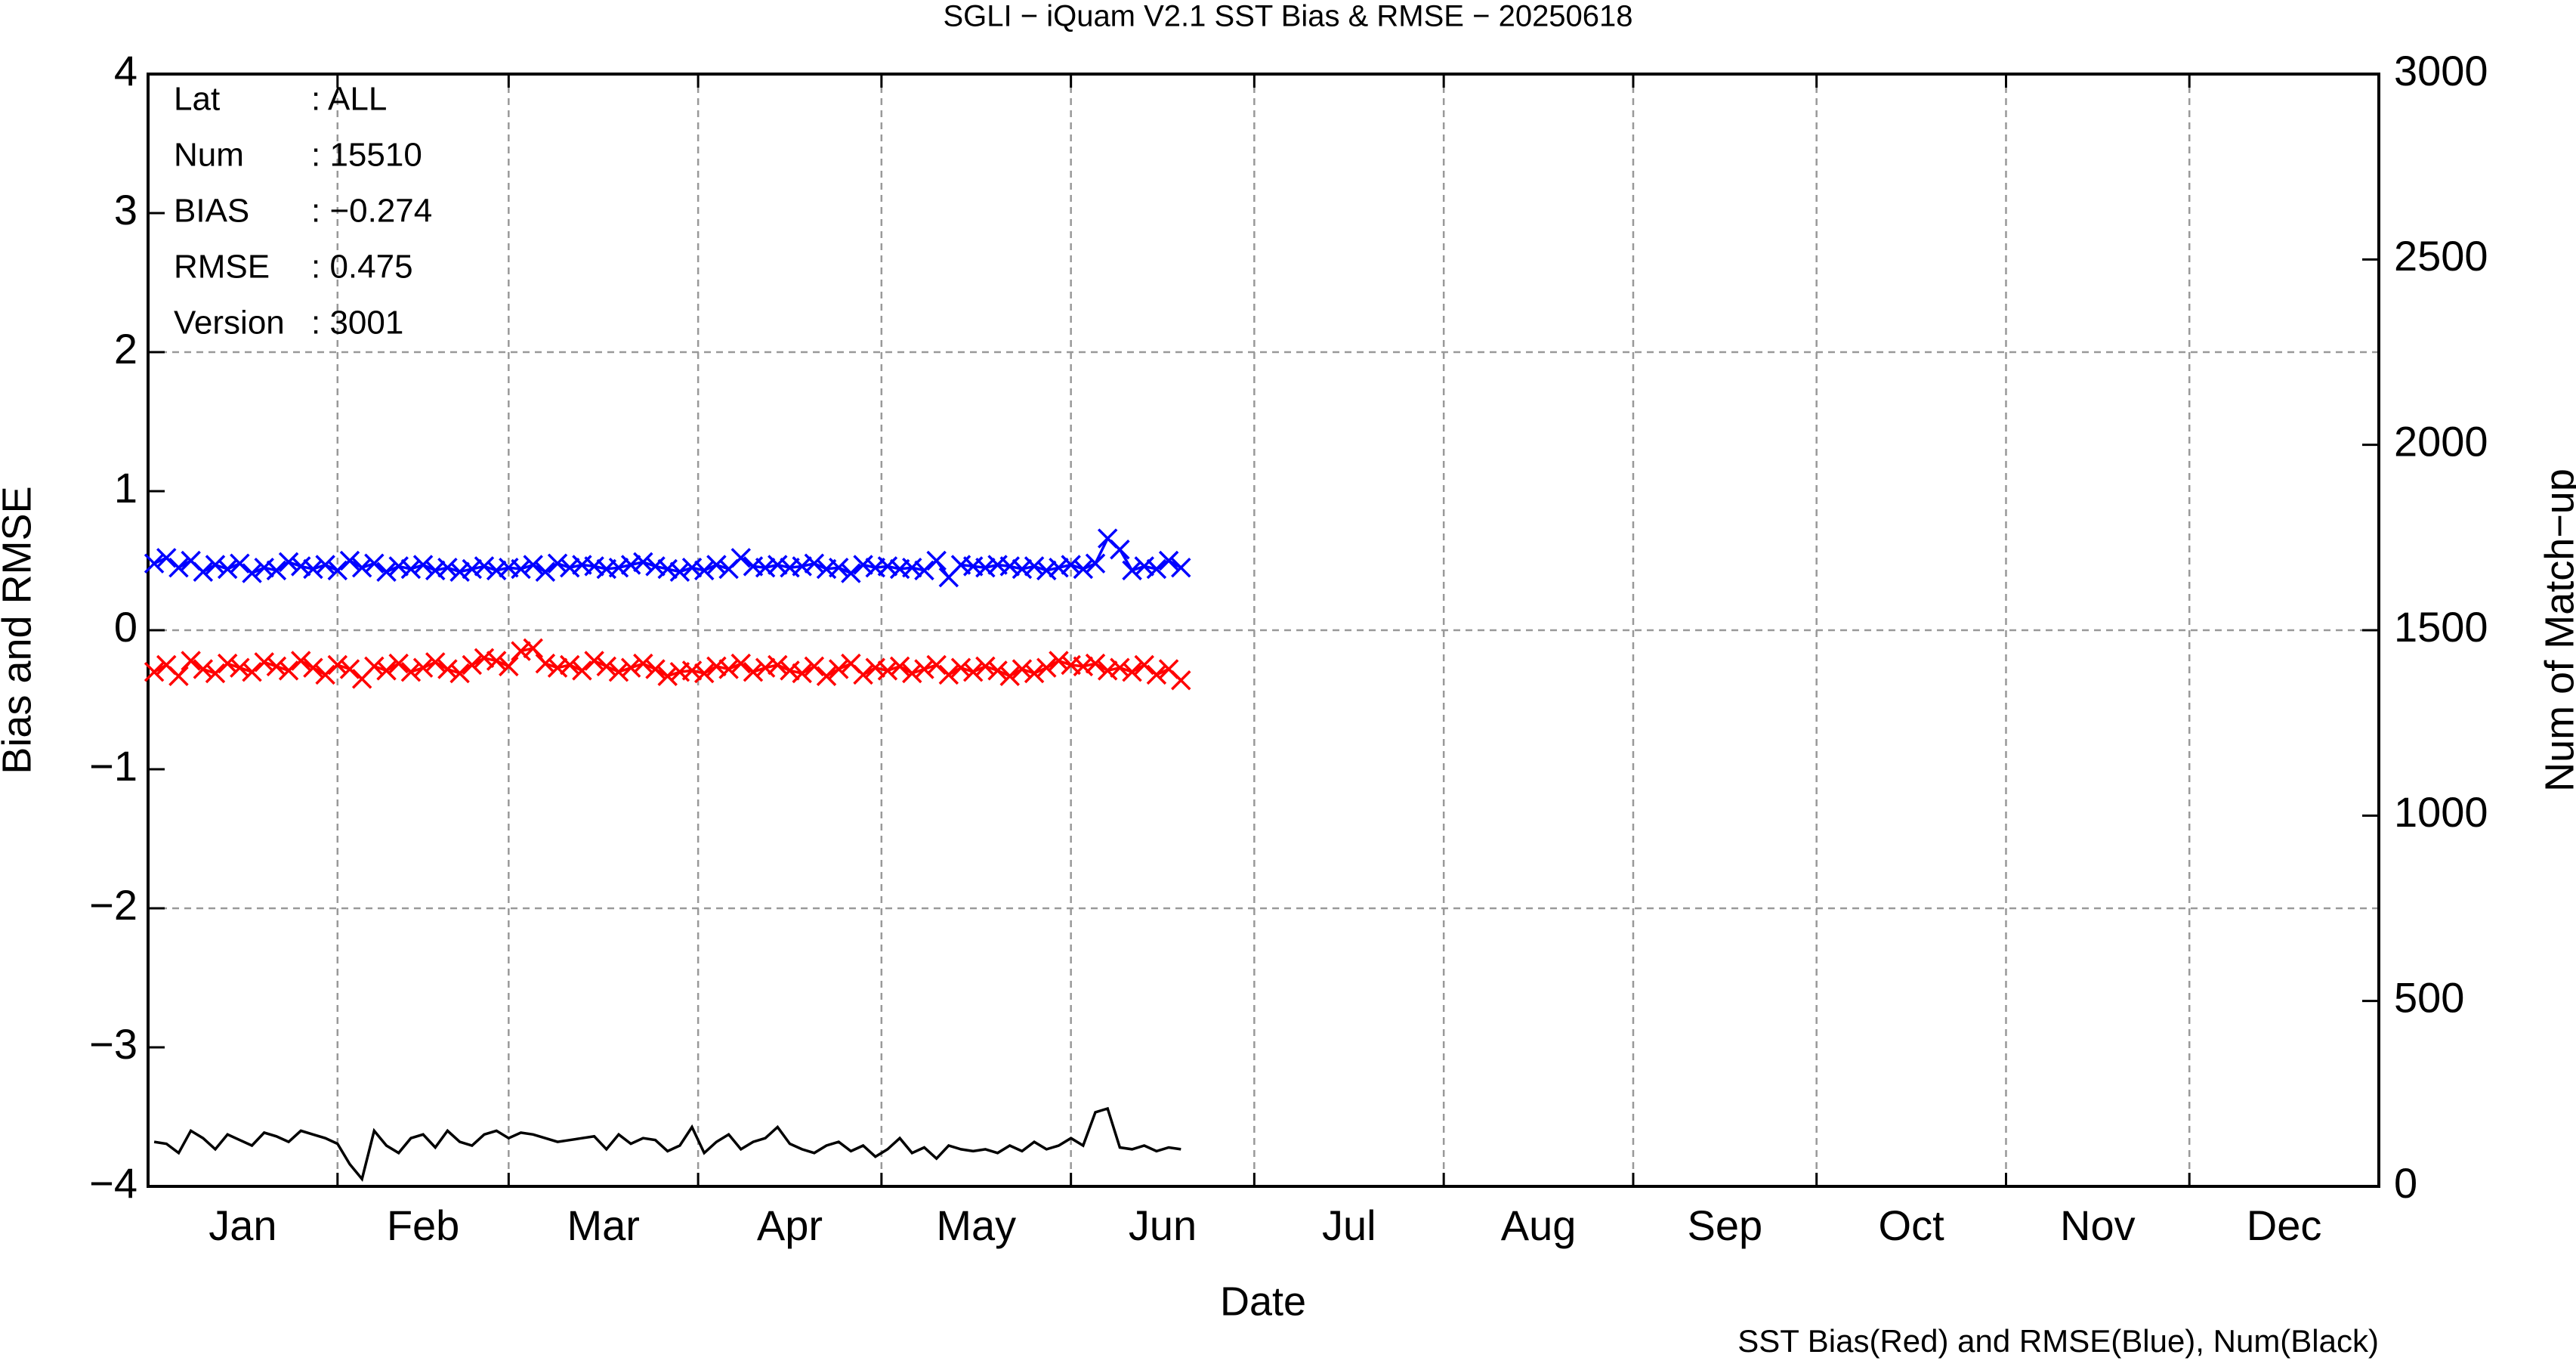 The width and height of the screenshot is (2576, 1370). I want to click on y-tick-label: 2, so click(125, 349).